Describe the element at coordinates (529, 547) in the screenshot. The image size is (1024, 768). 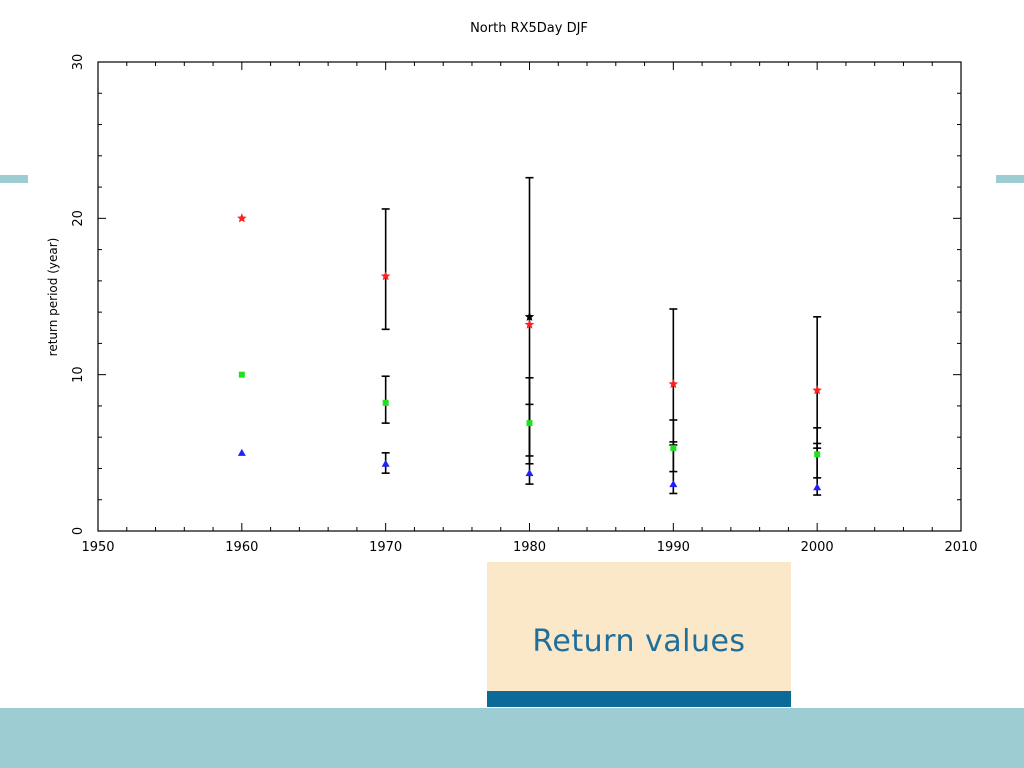
I see `x-tick-label: 1980` at that location.